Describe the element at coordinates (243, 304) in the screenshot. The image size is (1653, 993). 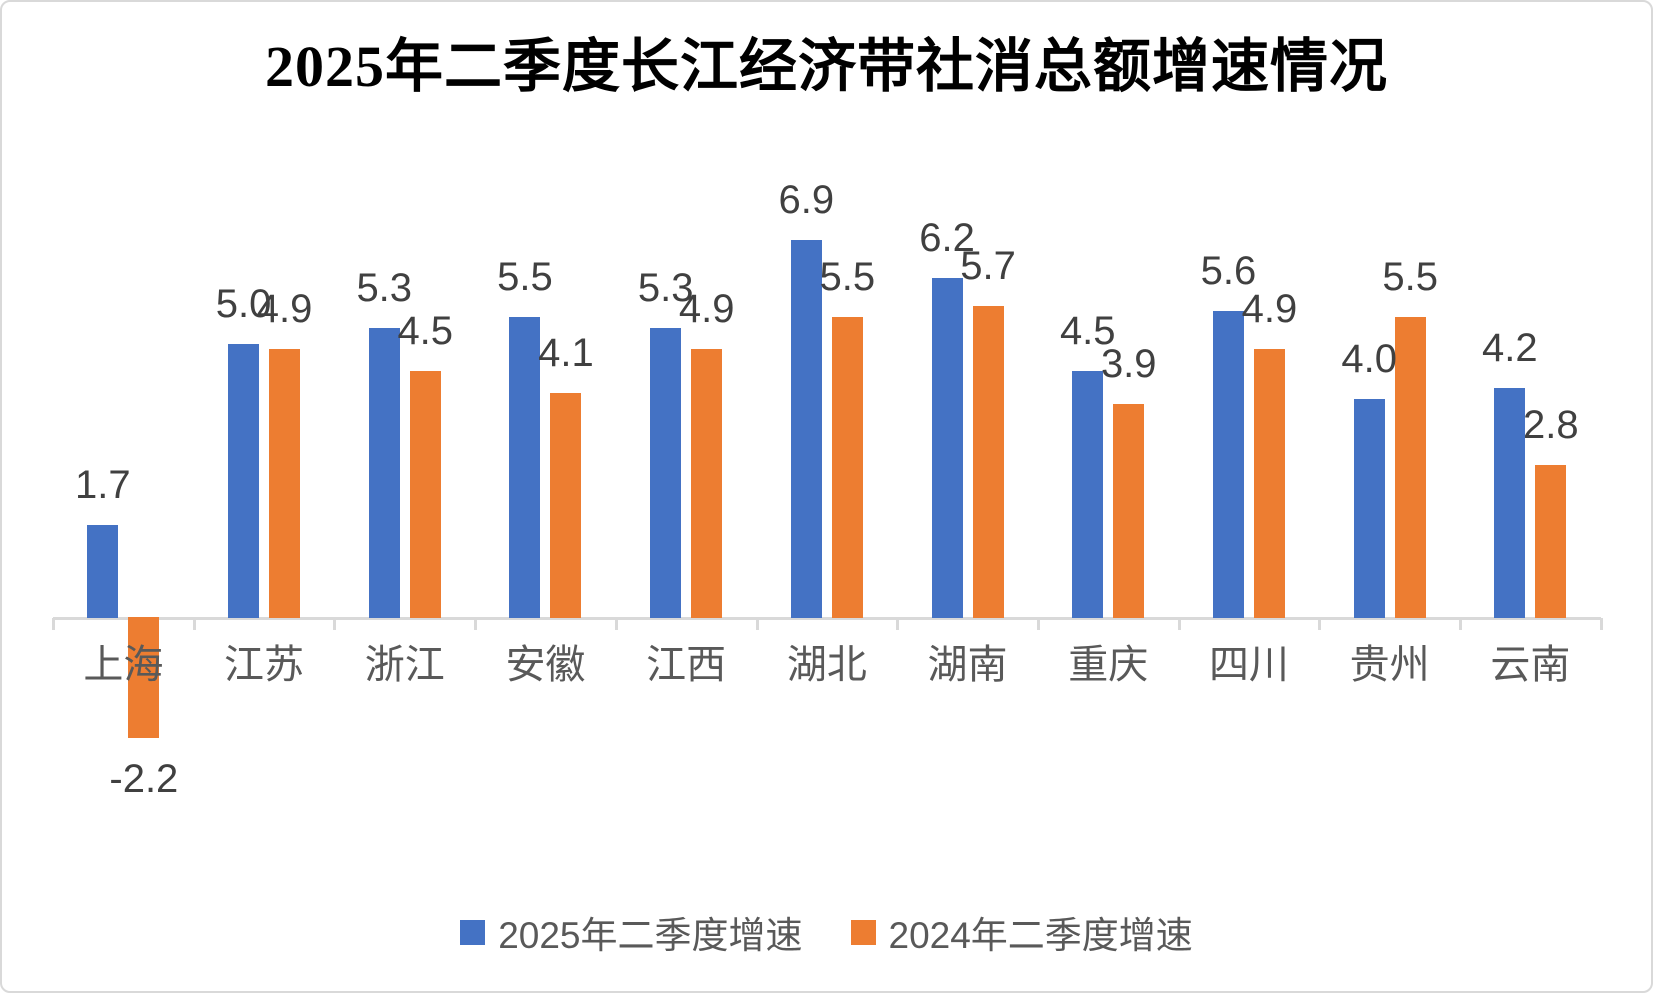
I see `data-label-2025年二季度增速-江苏: 5.0` at that location.